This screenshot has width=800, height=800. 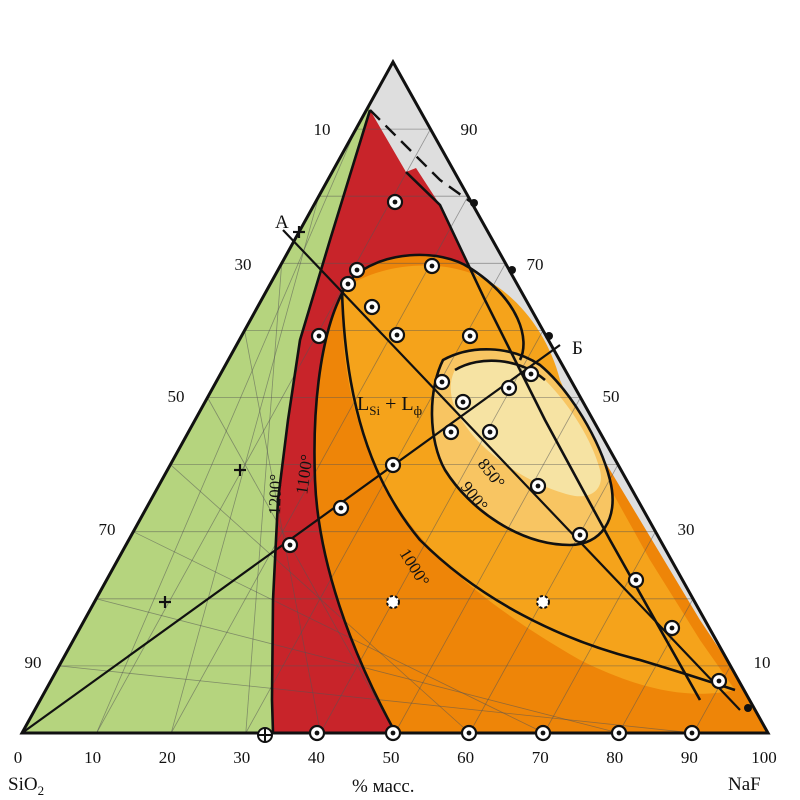 What do you see at coordinates (689, 757) in the screenshot?
I see `bottom-tick-label: 90` at bounding box center [689, 757].